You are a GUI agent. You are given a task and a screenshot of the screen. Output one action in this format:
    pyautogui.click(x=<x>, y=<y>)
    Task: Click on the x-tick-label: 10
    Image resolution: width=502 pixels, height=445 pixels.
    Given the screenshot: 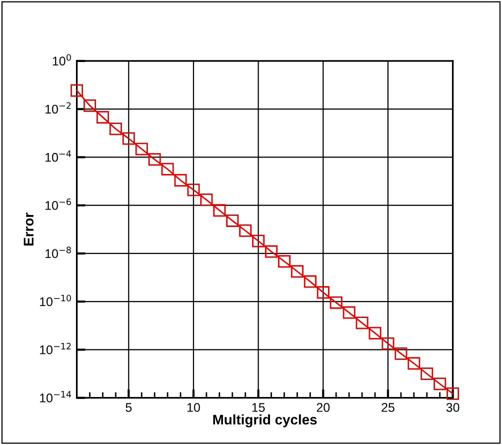 What is the action you would take?
    pyautogui.click(x=193, y=407)
    